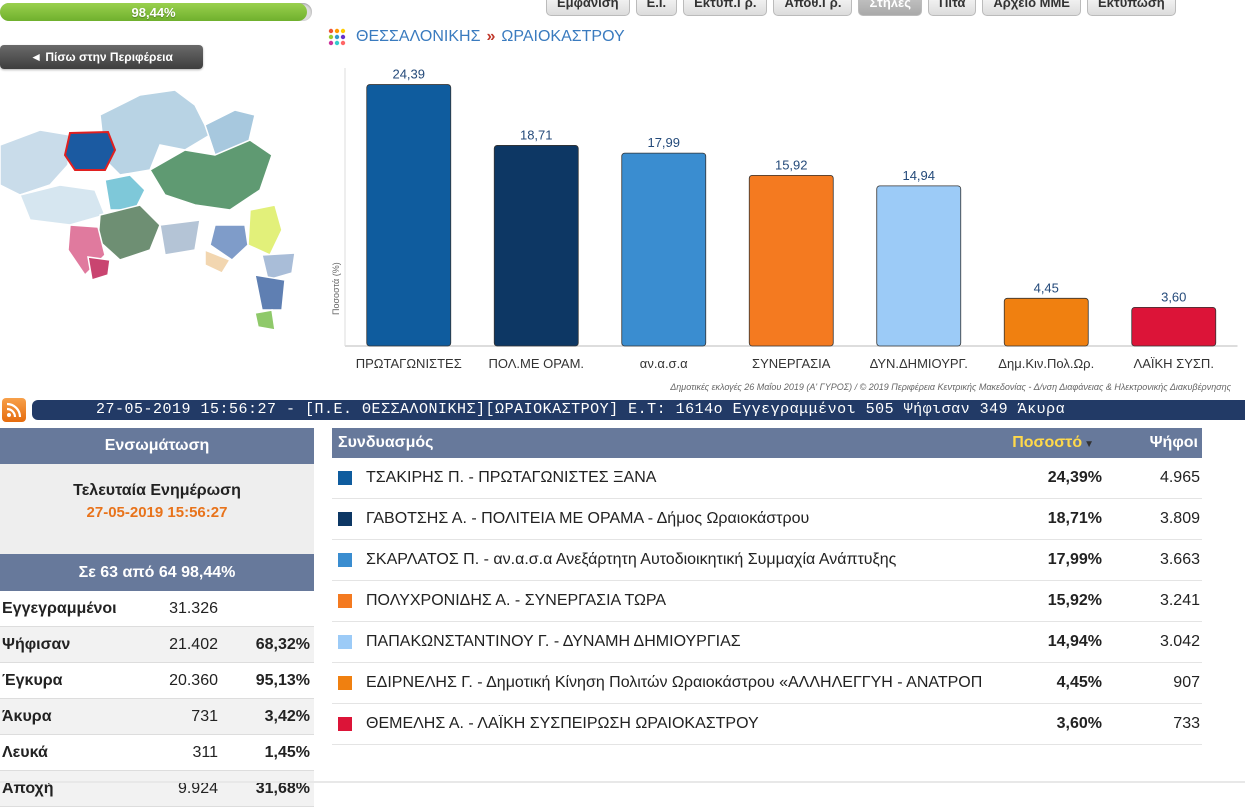 This screenshot has height=807, width=1245. I want to click on x-tick-label: ΠΟΛ.ΜΕ ΟΡΑΜ., so click(536, 363).